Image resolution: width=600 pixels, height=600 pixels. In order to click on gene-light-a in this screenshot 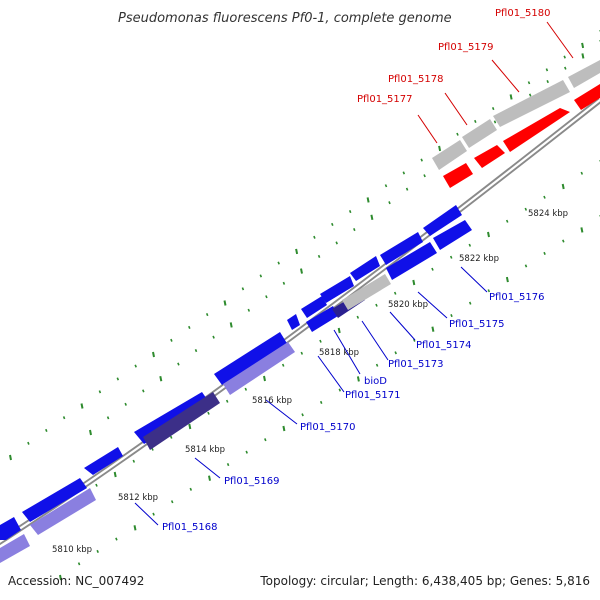, I will do `click(63, 511)`.